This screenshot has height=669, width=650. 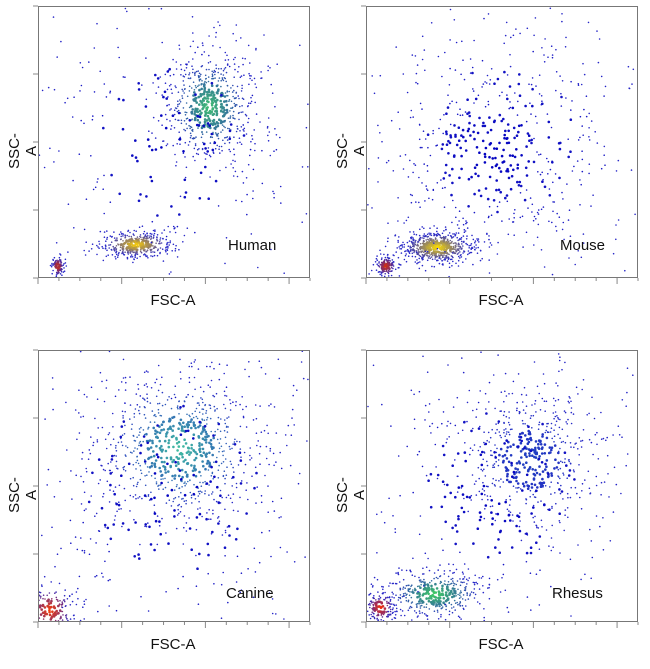 What do you see at coordinates (501, 300) in the screenshot?
I see `x-axis-label-mouse: FSC-A` at bounding box center [501, 300].